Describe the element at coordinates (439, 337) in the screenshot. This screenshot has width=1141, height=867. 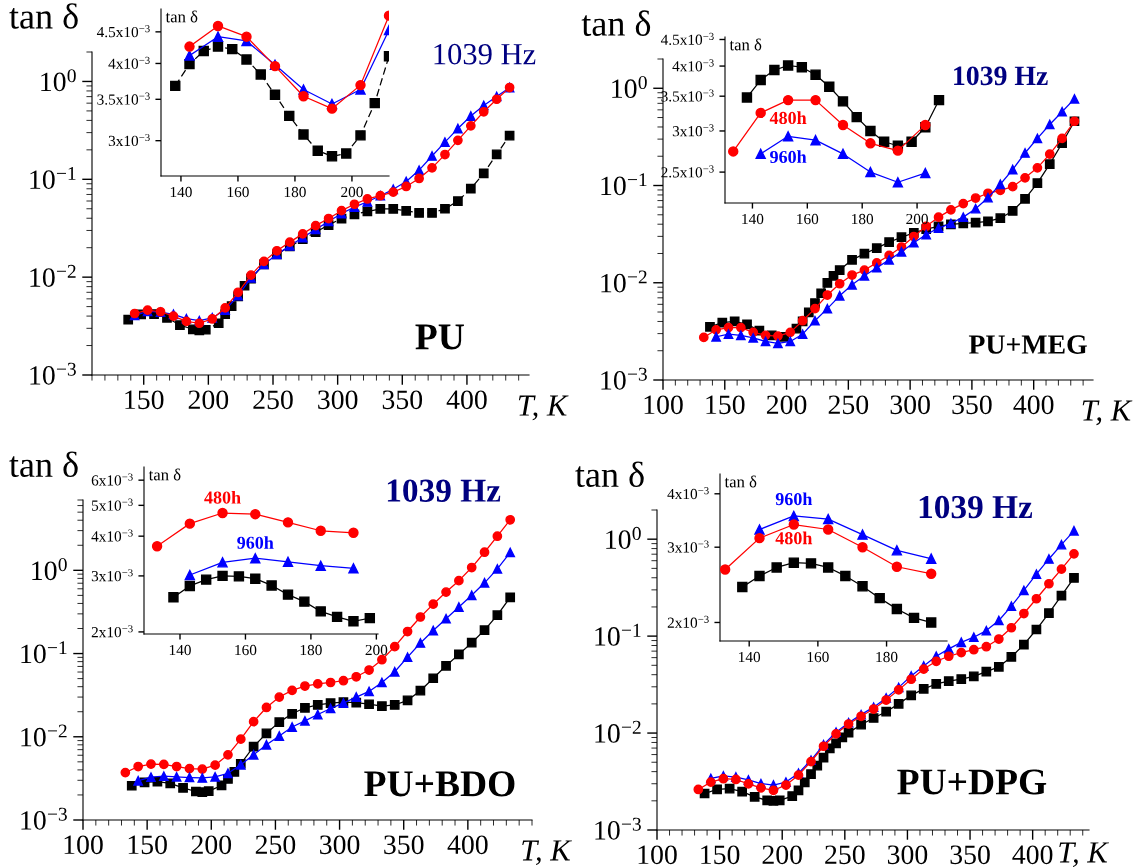
I see `annotation: PU` at that location.